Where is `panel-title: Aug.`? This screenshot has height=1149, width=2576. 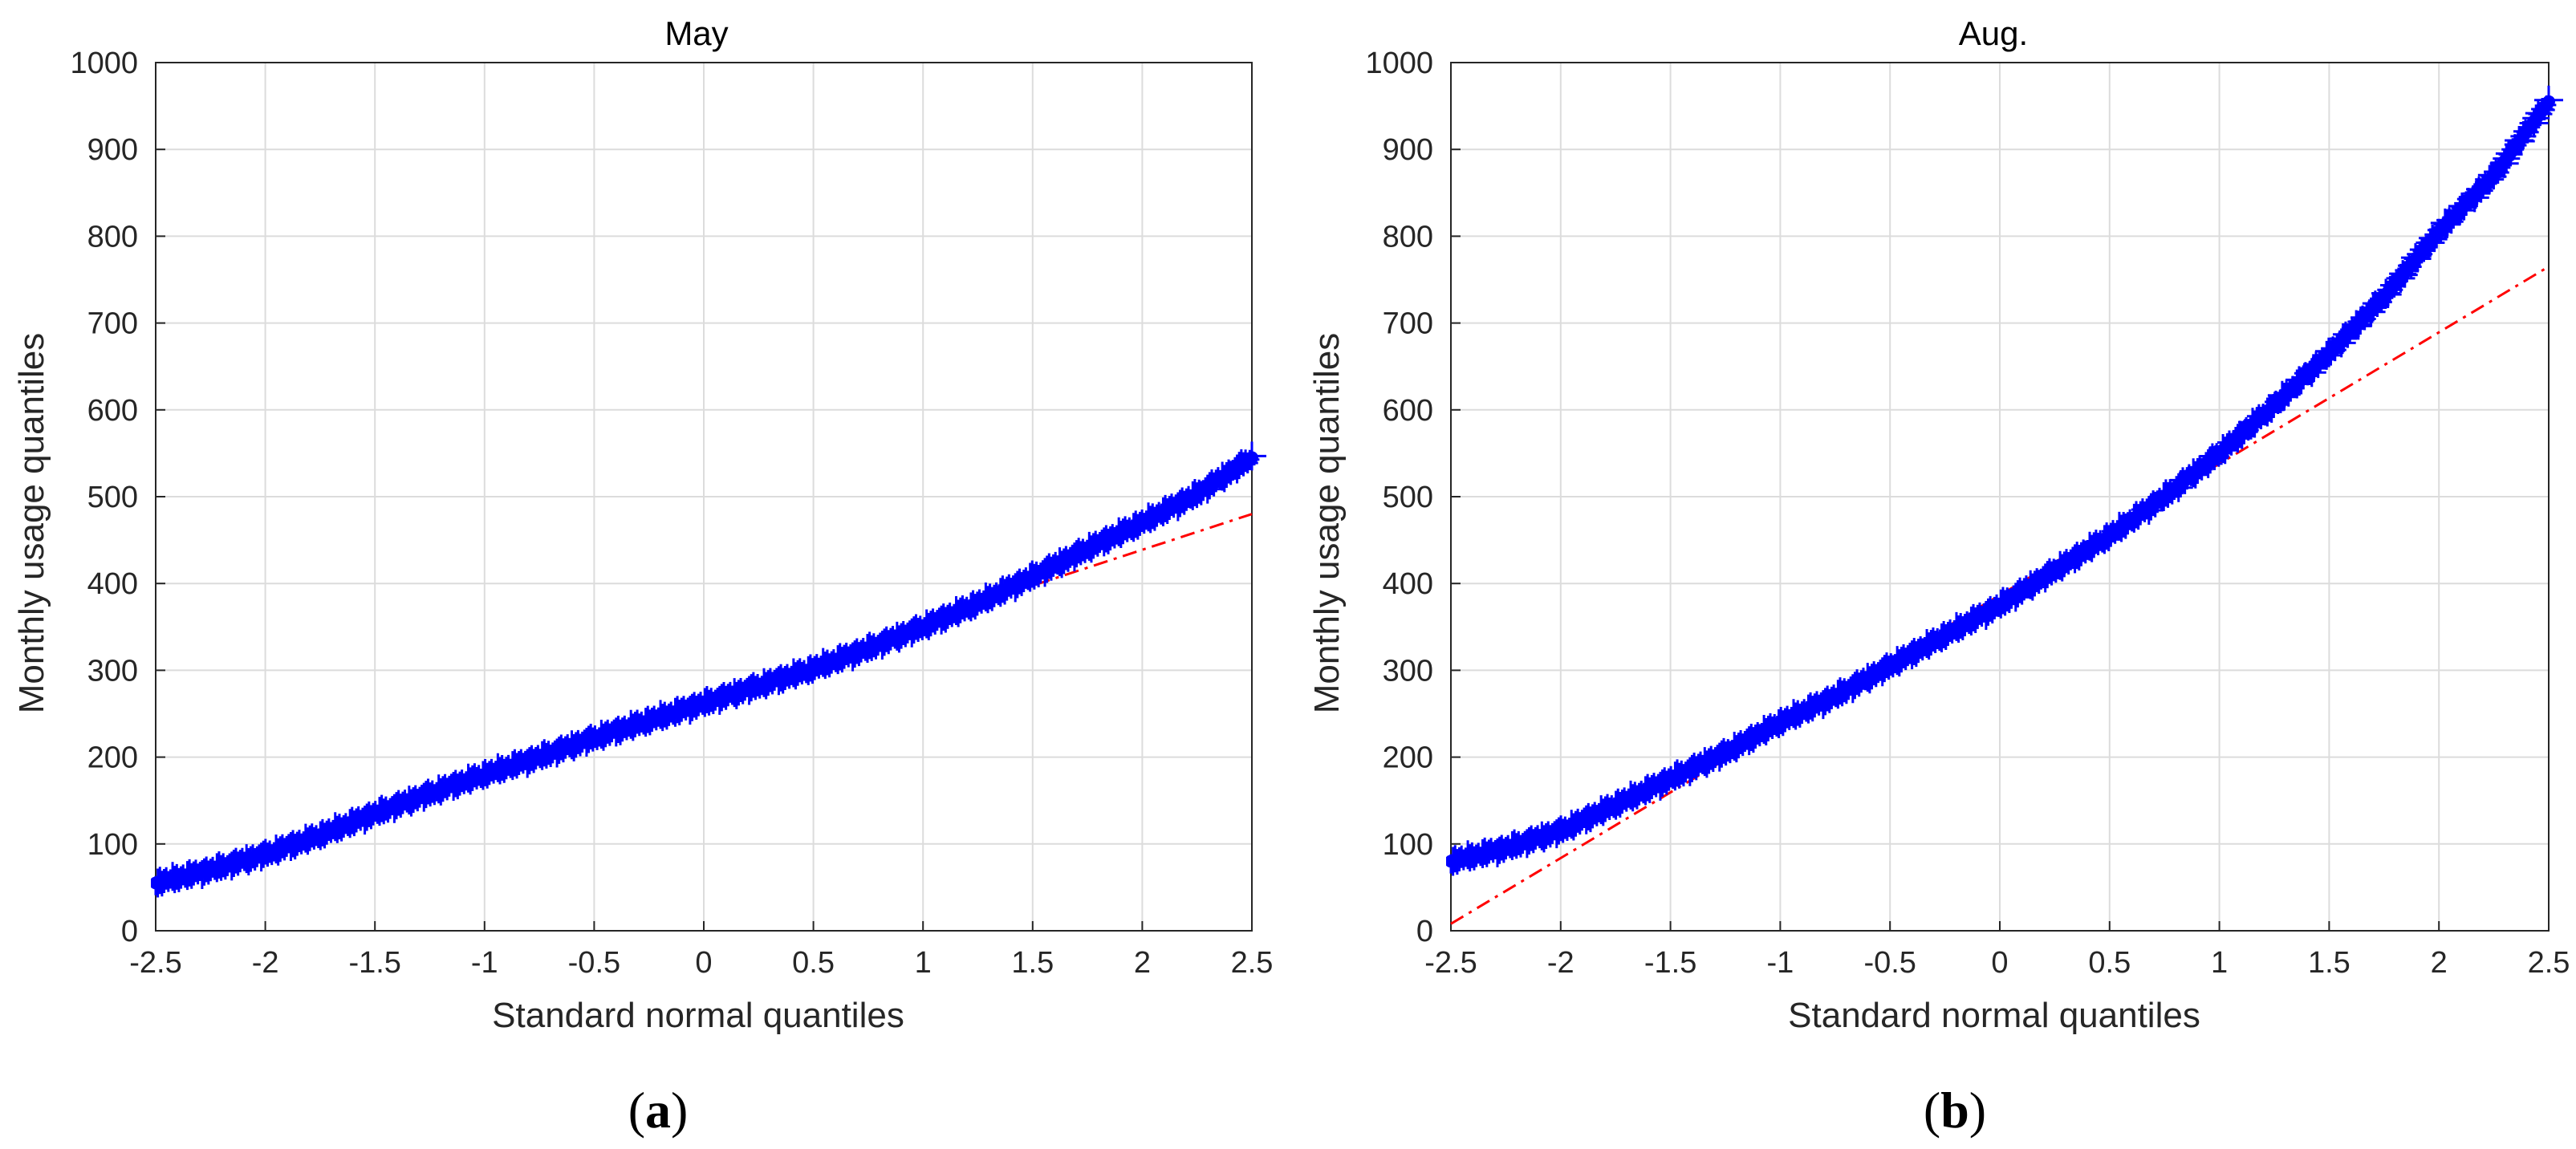 panel-title: Aug. is located at coordinates (1993, 33).